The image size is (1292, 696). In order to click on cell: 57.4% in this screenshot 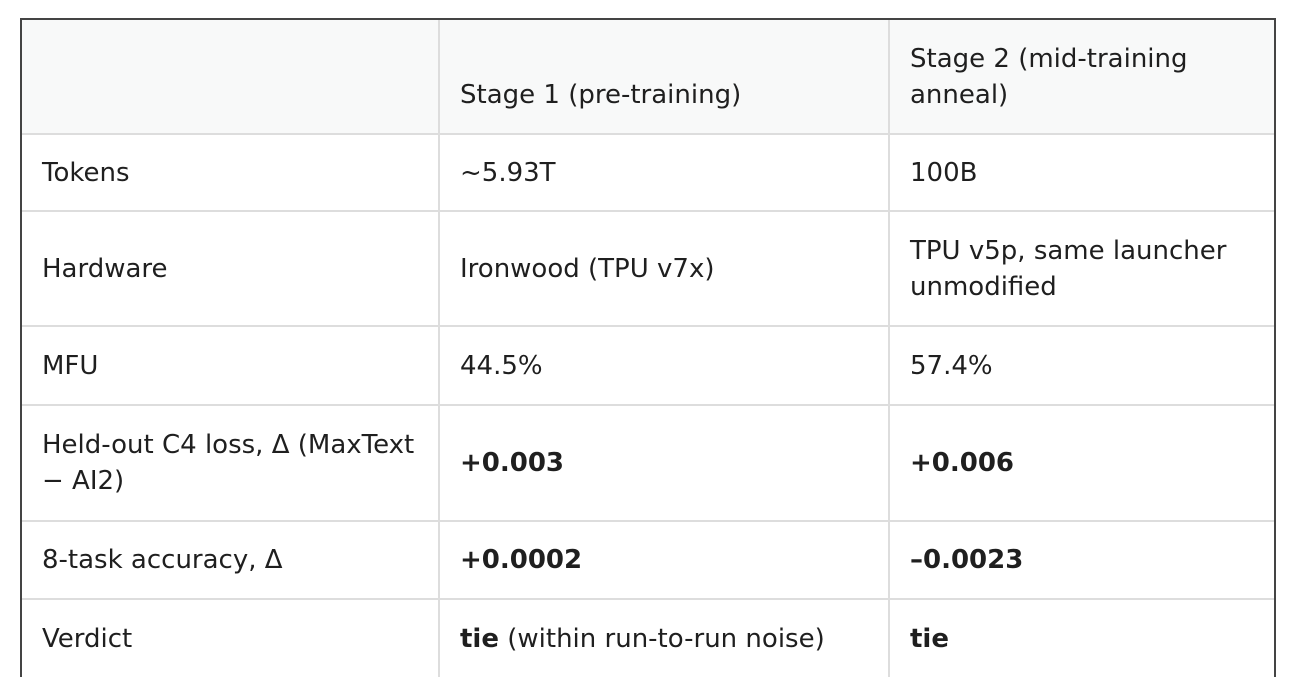, I will do `click(1082, 365)`.